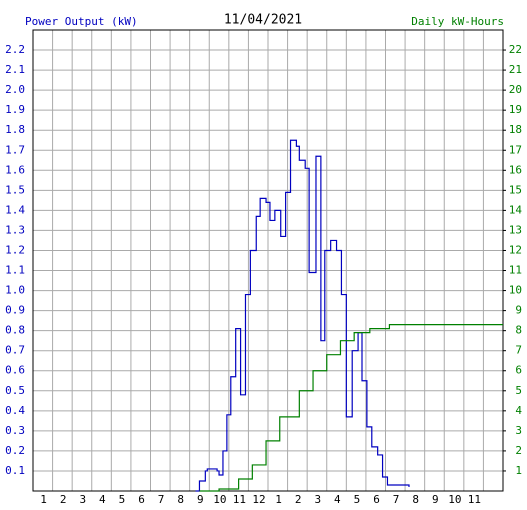  Describe the element at coordinates (15, 189) in the screenshot. I see `y-tick-label: 1.5` at that location.